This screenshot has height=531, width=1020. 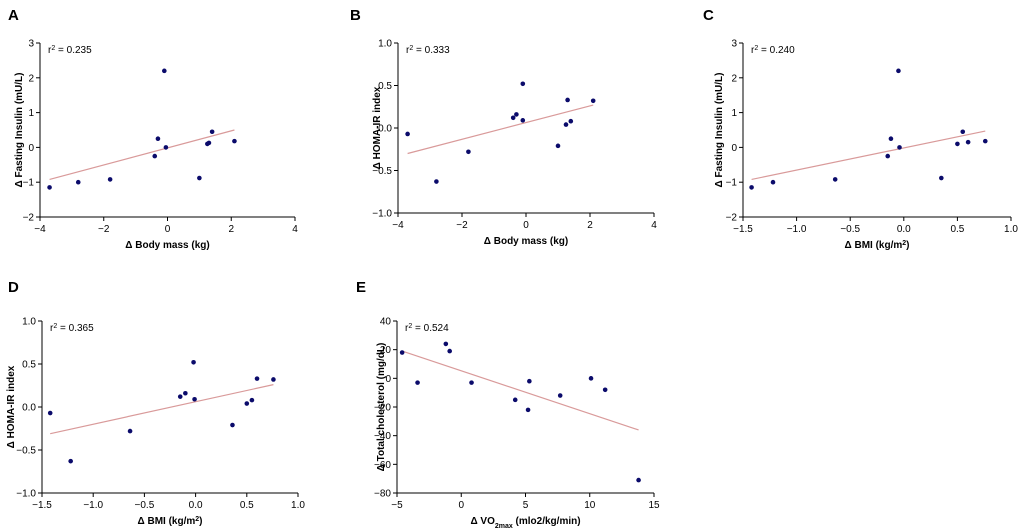 I want to click on y-tick-label: −0.5, so click(x=382, y=171).